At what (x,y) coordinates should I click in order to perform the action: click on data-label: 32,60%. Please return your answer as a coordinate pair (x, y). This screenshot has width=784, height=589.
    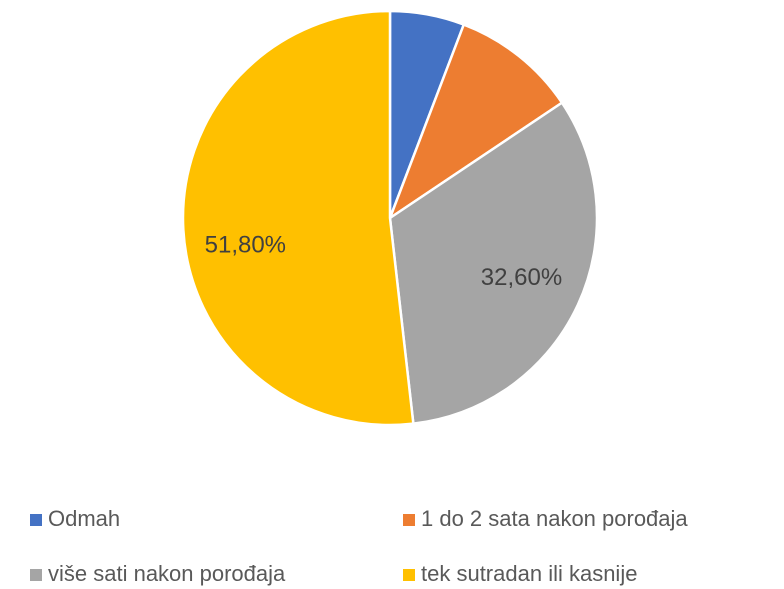
    Looking at the image, I should click on (521, 277).